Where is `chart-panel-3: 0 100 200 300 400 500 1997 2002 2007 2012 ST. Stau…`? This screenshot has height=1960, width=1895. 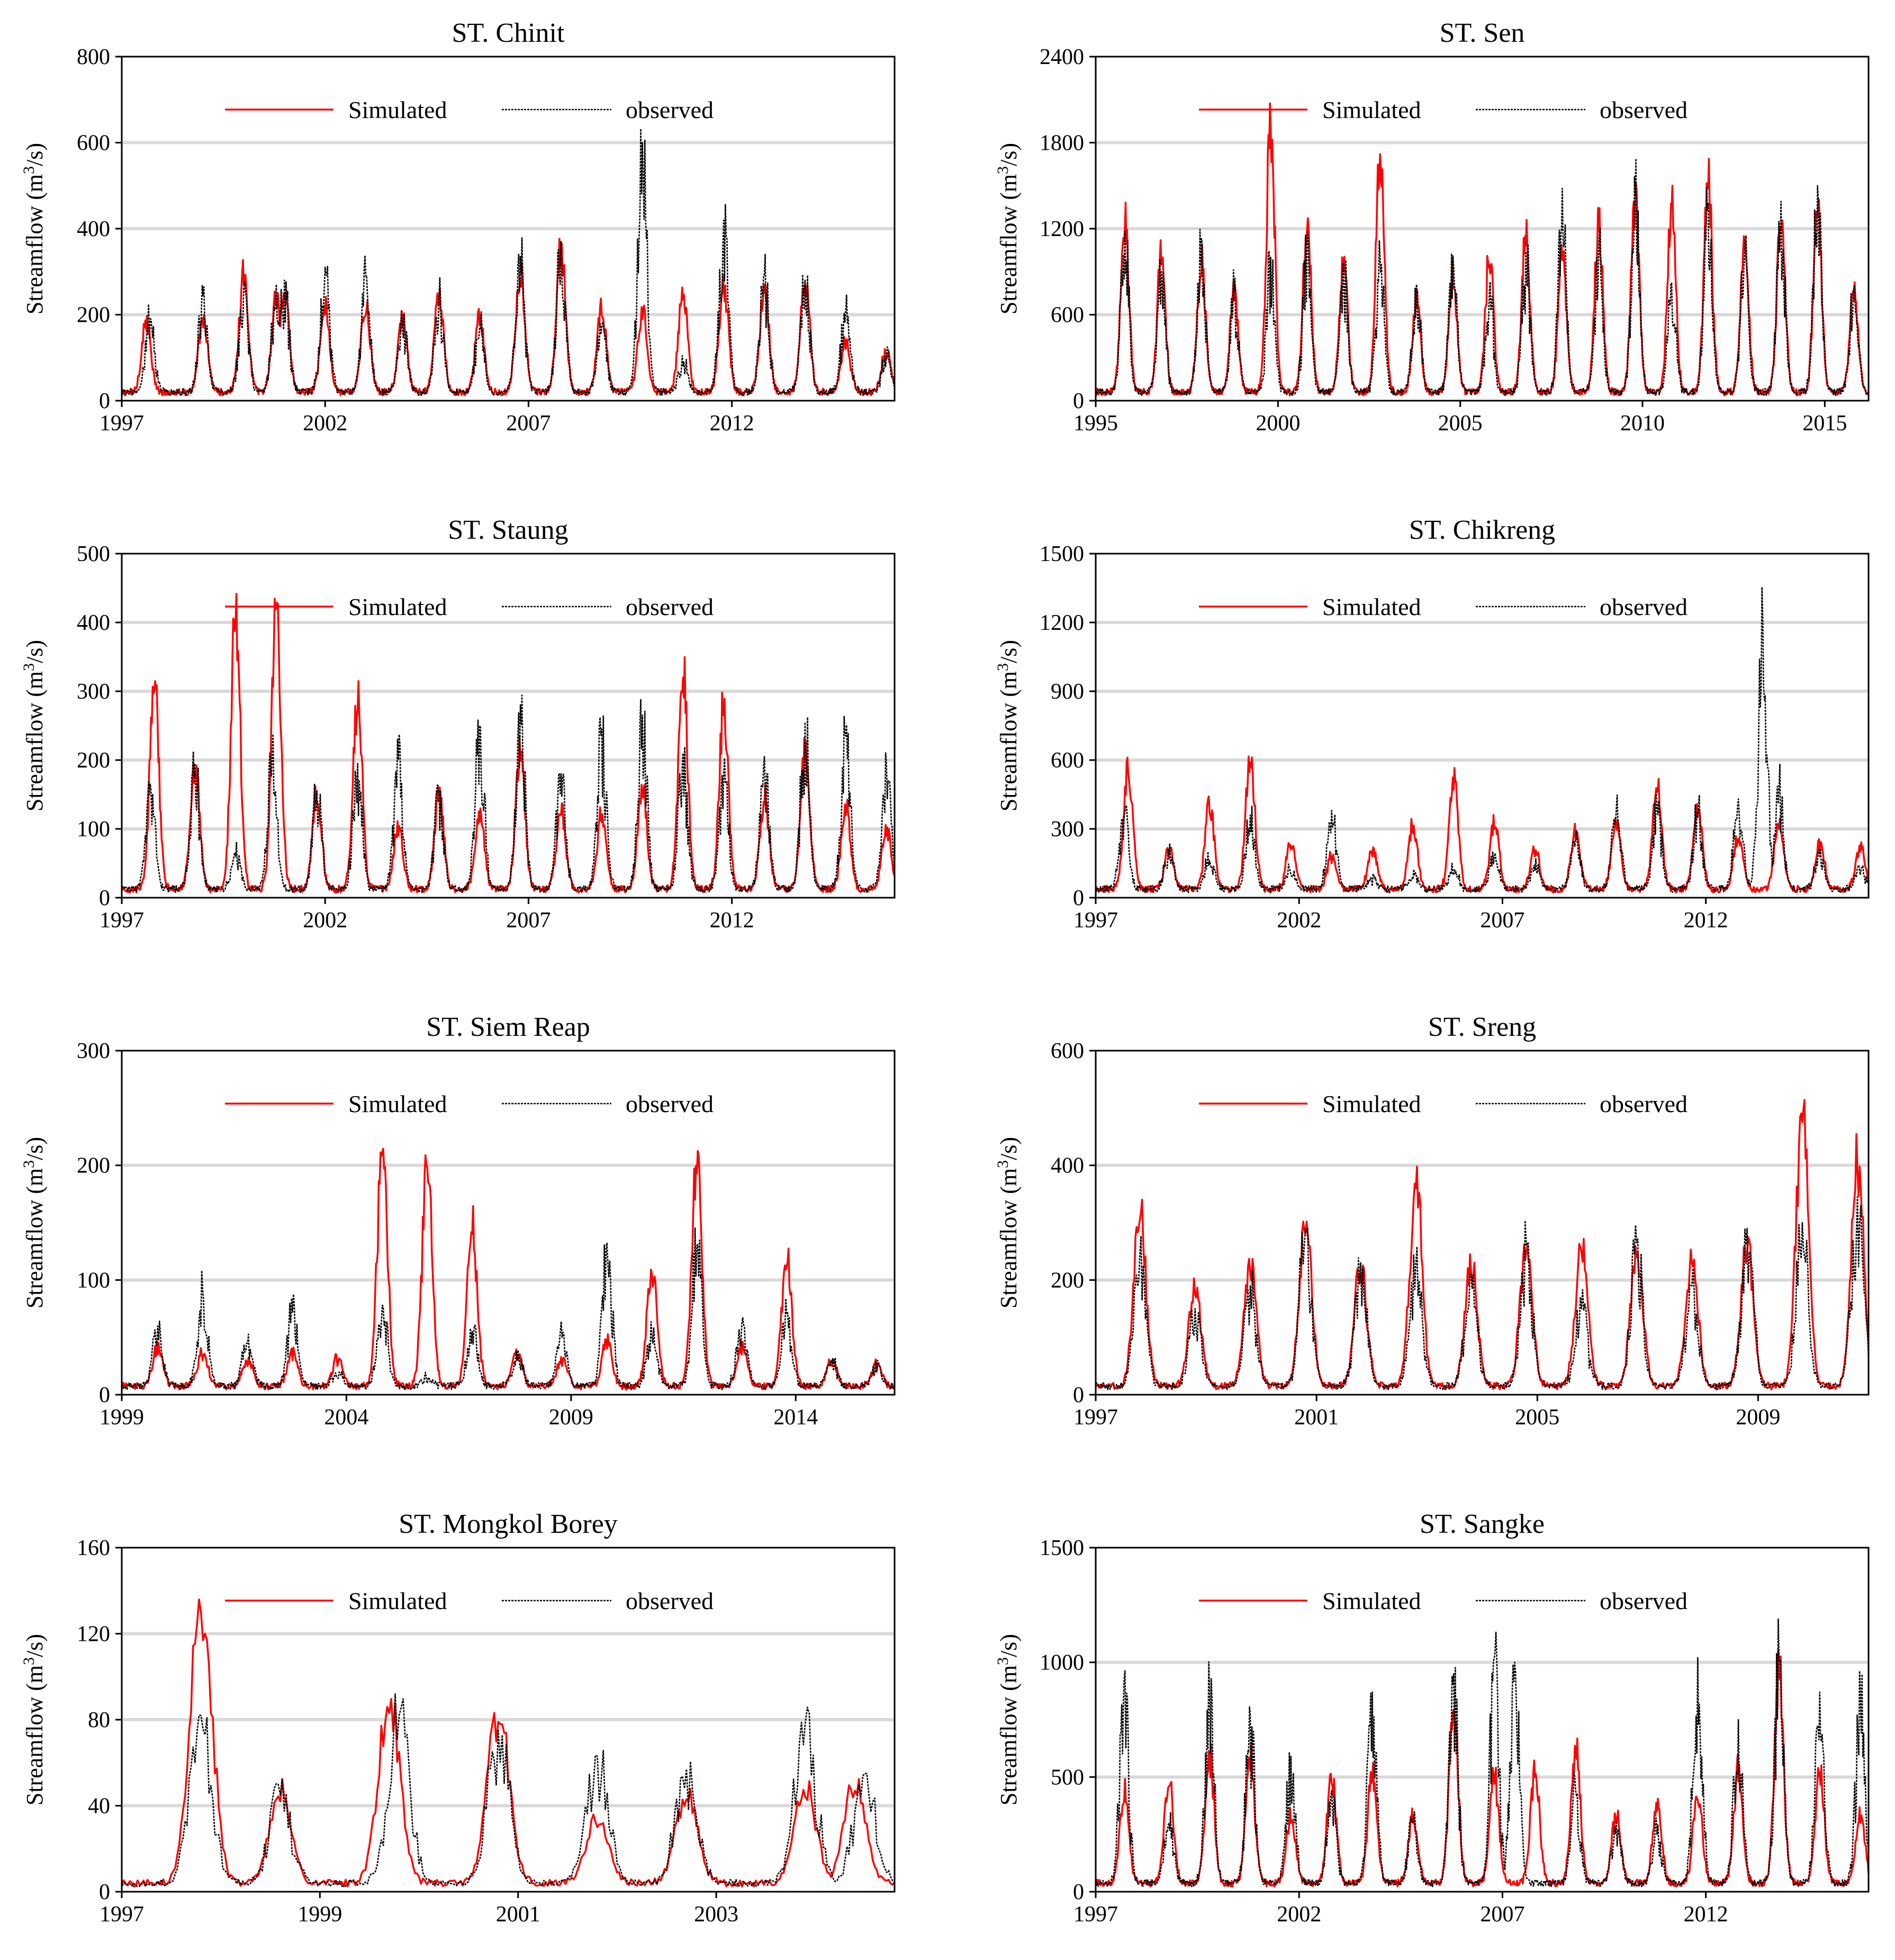
chart-panel-3: 0 100 200 300 400 500 1997 2002 2007 2012 ST. Stau… is located at coordinates (458, 724).